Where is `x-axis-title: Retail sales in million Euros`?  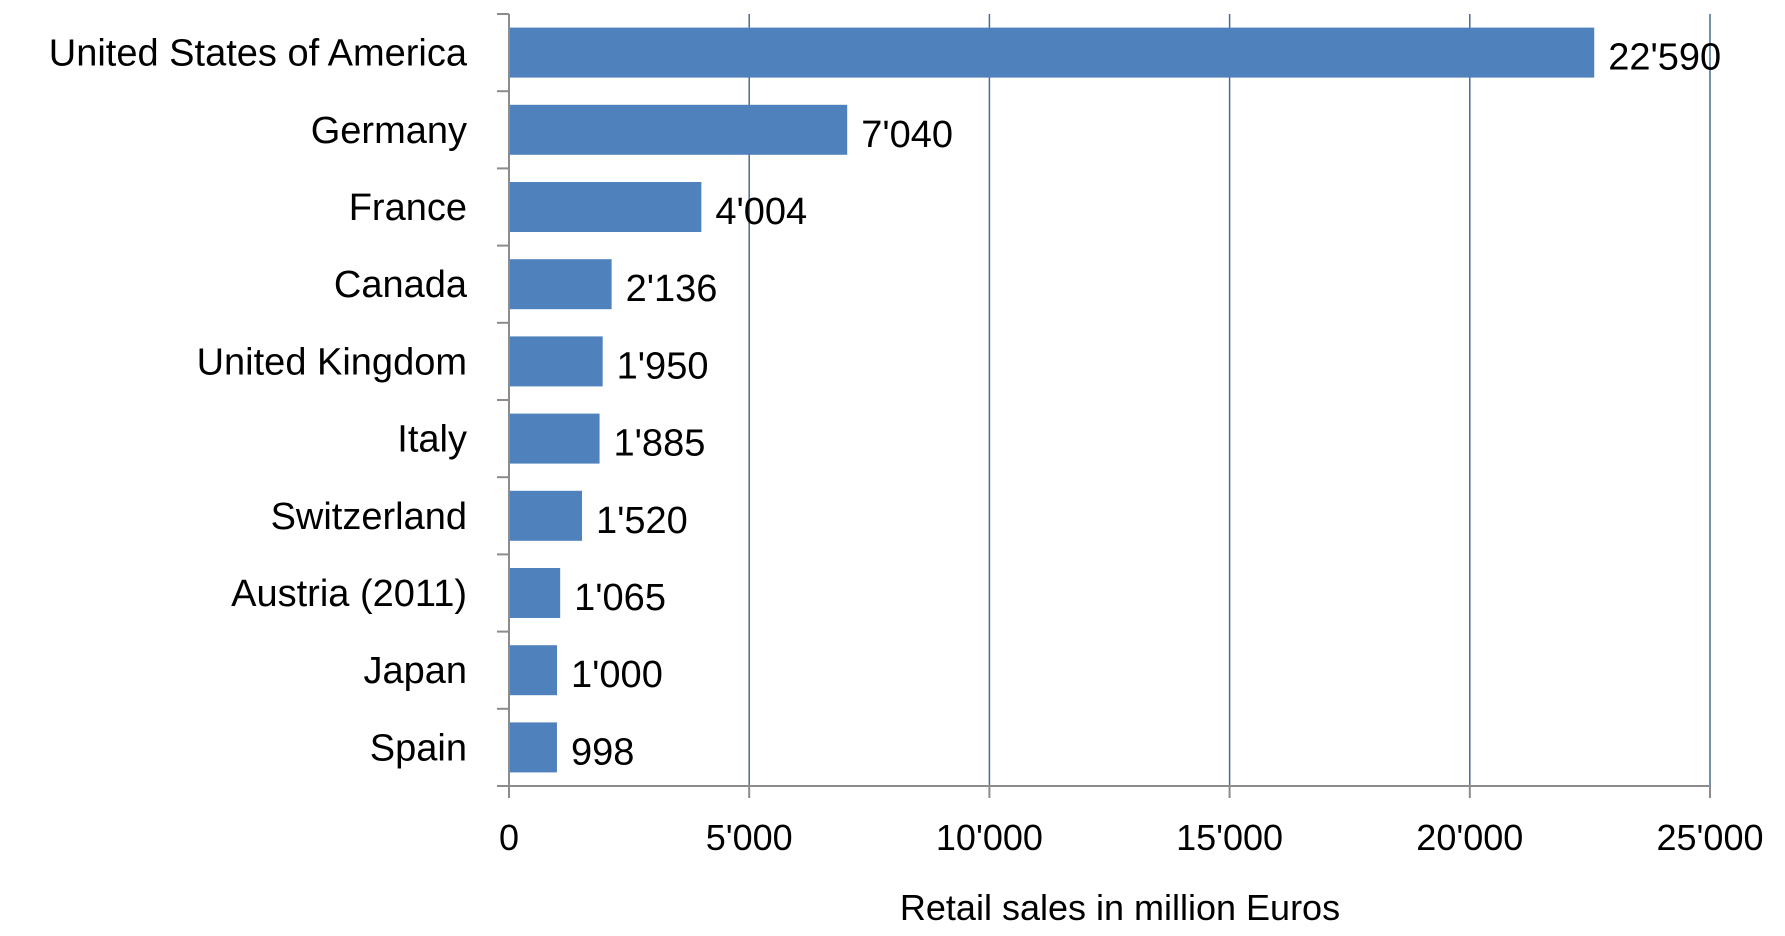 x-axis-title: Retail sales in million Euros is located at coordinates (1120, 907).